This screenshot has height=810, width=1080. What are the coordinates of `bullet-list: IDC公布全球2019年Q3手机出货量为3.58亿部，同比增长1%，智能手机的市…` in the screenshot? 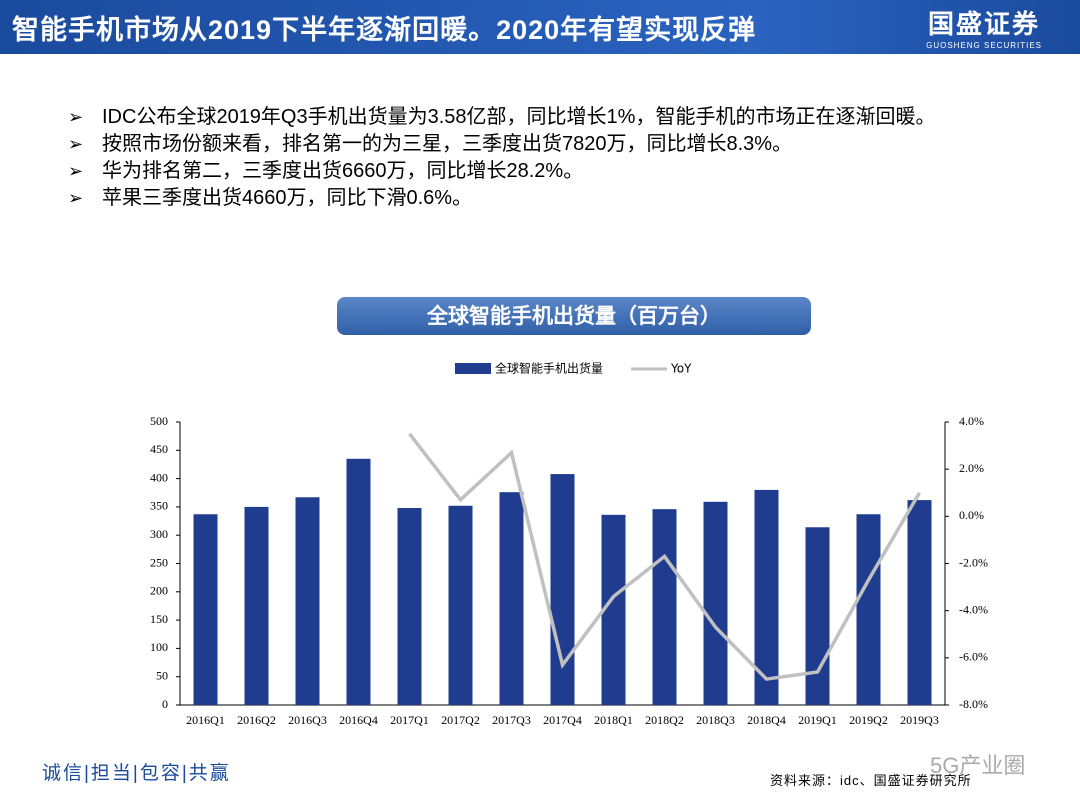 It's located at (558, 158).